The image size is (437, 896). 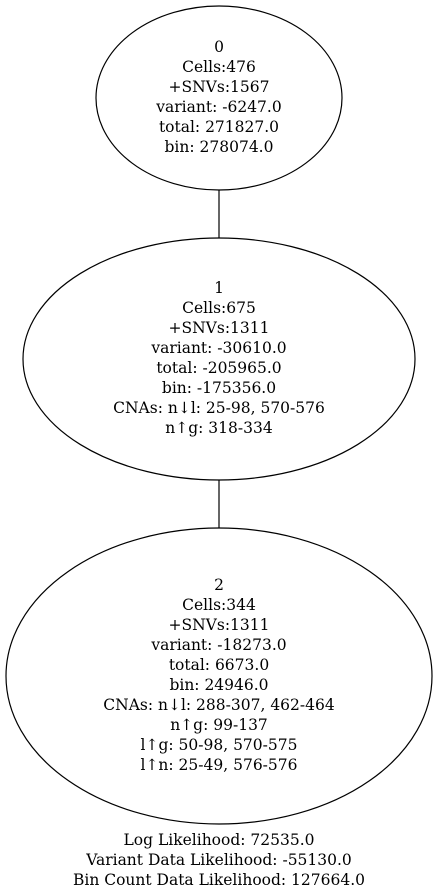 I want to click on node-0-ellipse, so click(x=219, y=98).